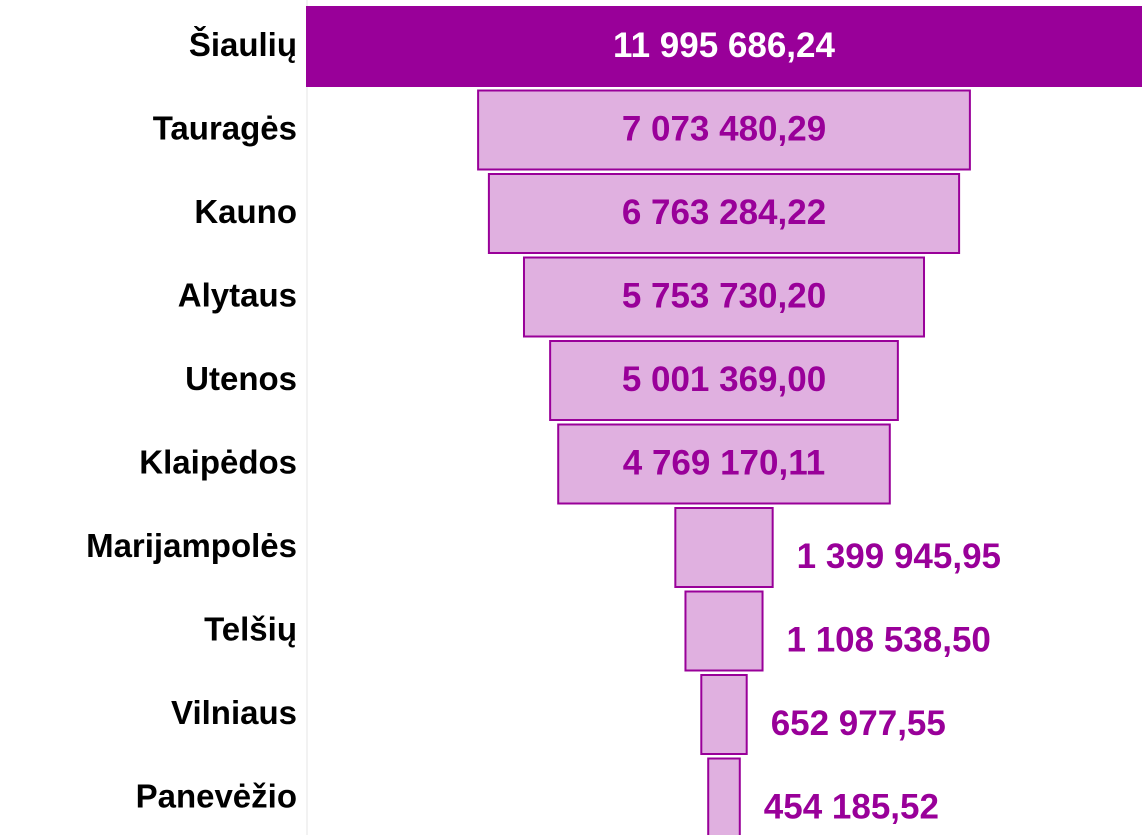 The image size is (1148, 835). Describe the element at coordinates (851, 806) in the screenshot. I see `value-label: 454 185,52` at that location.